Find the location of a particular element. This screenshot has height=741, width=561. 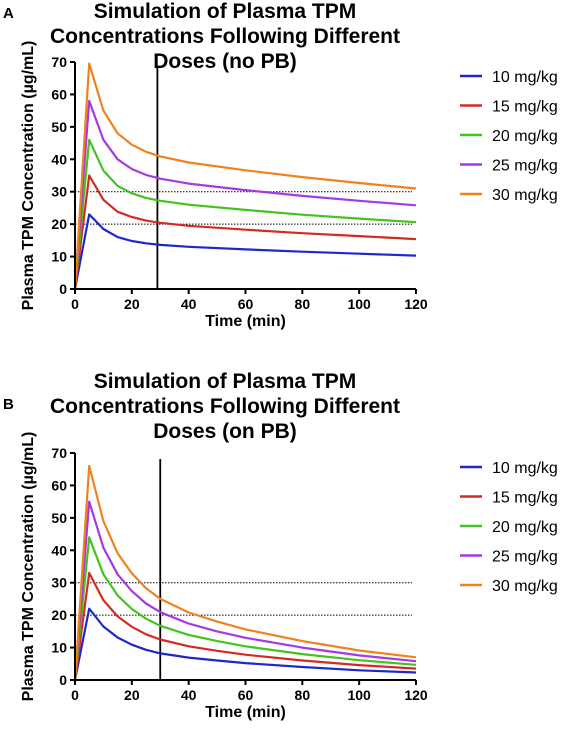

panel-letter: B is located at coordinates (8, 404).